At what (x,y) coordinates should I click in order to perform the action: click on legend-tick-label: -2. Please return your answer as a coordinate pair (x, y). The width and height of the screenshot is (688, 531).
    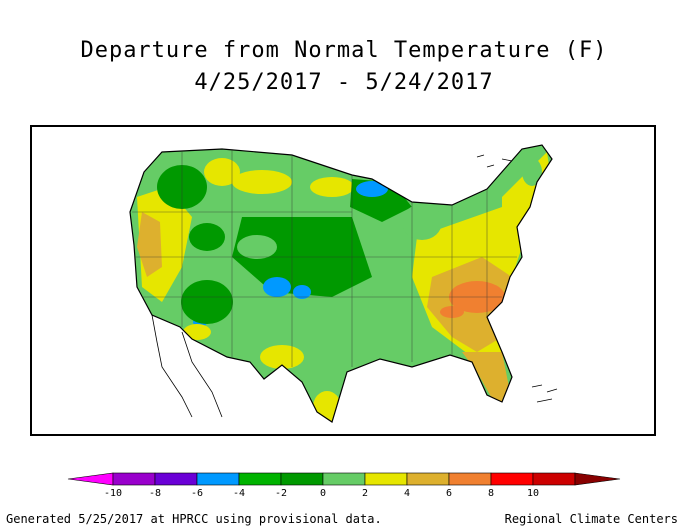
    Looking at the image, I should click on (281, 493).